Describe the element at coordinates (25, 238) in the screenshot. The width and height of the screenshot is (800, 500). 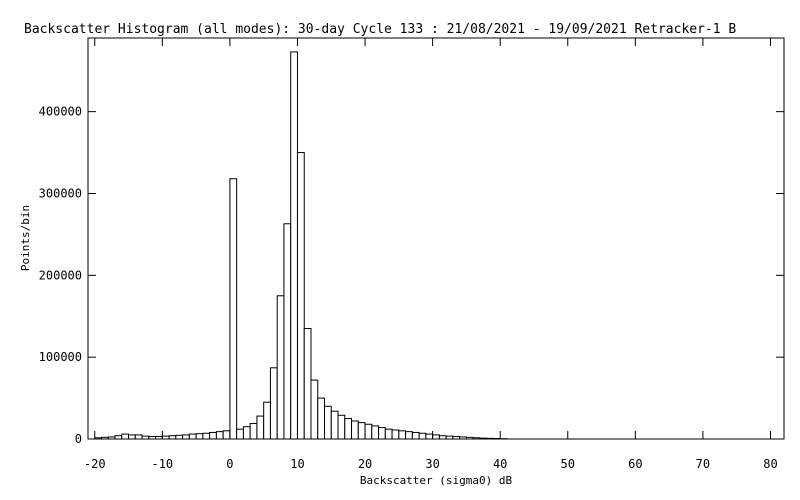
I see `y-axis-label: Points/bin` at that location.